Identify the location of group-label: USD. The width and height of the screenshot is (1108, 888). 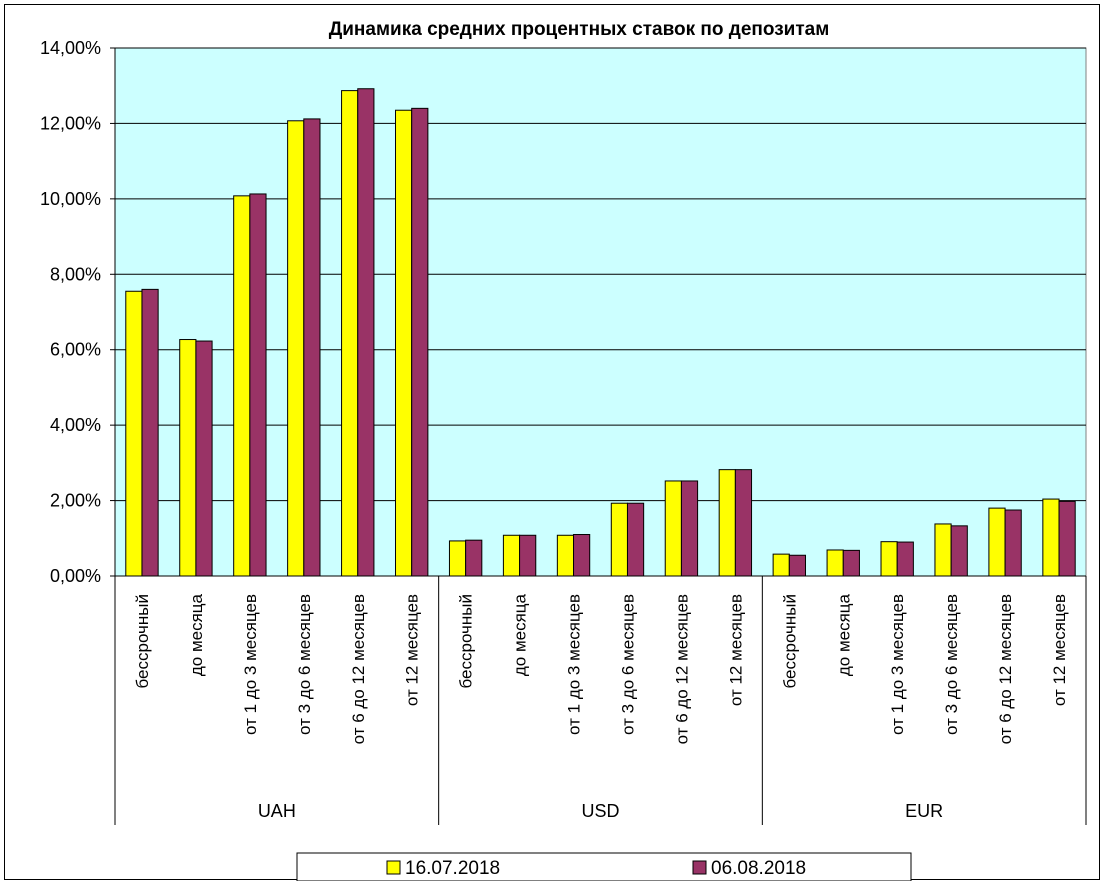
(600, 811).